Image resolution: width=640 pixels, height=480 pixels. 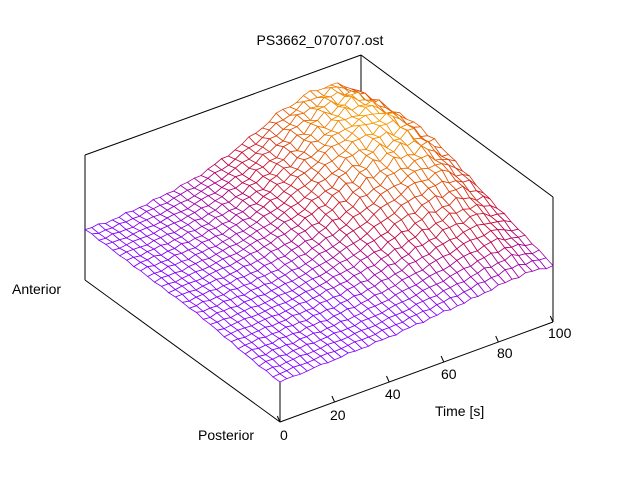 I want to click on mesh-cell, so click(x=546, y=263).